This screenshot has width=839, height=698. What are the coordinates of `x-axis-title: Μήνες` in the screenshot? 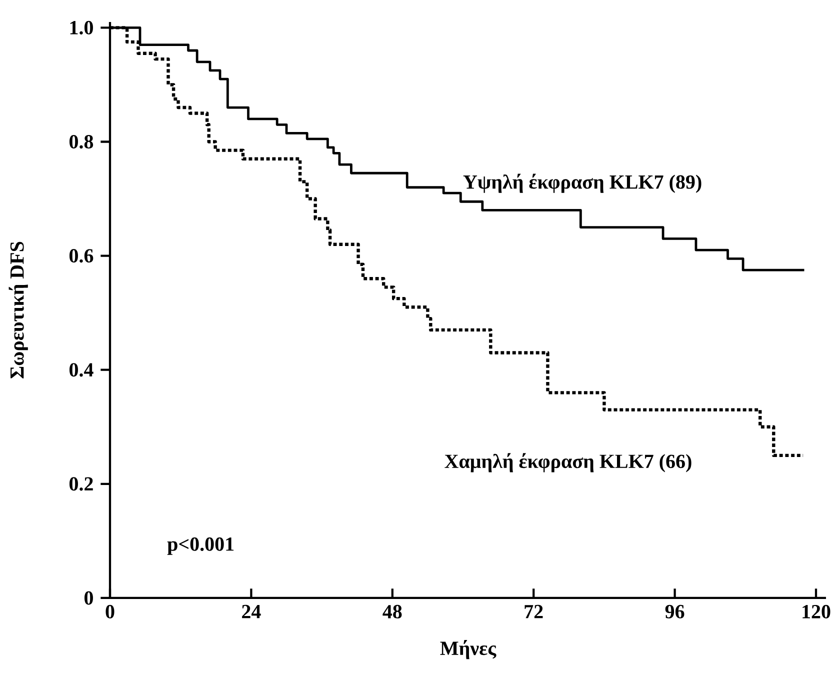 It's located at (468, 650).